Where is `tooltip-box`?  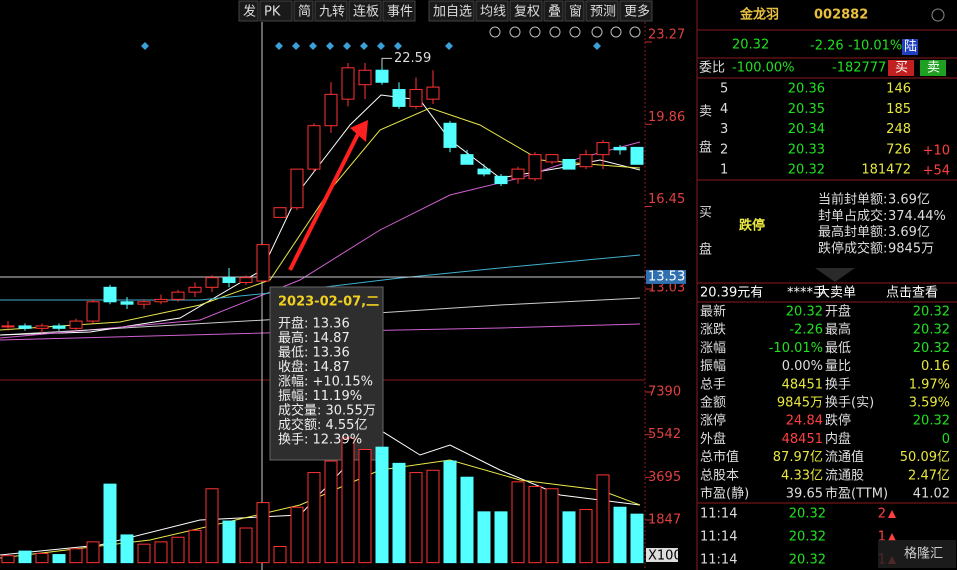 tooltip-box is located at coordinates (326, 373).